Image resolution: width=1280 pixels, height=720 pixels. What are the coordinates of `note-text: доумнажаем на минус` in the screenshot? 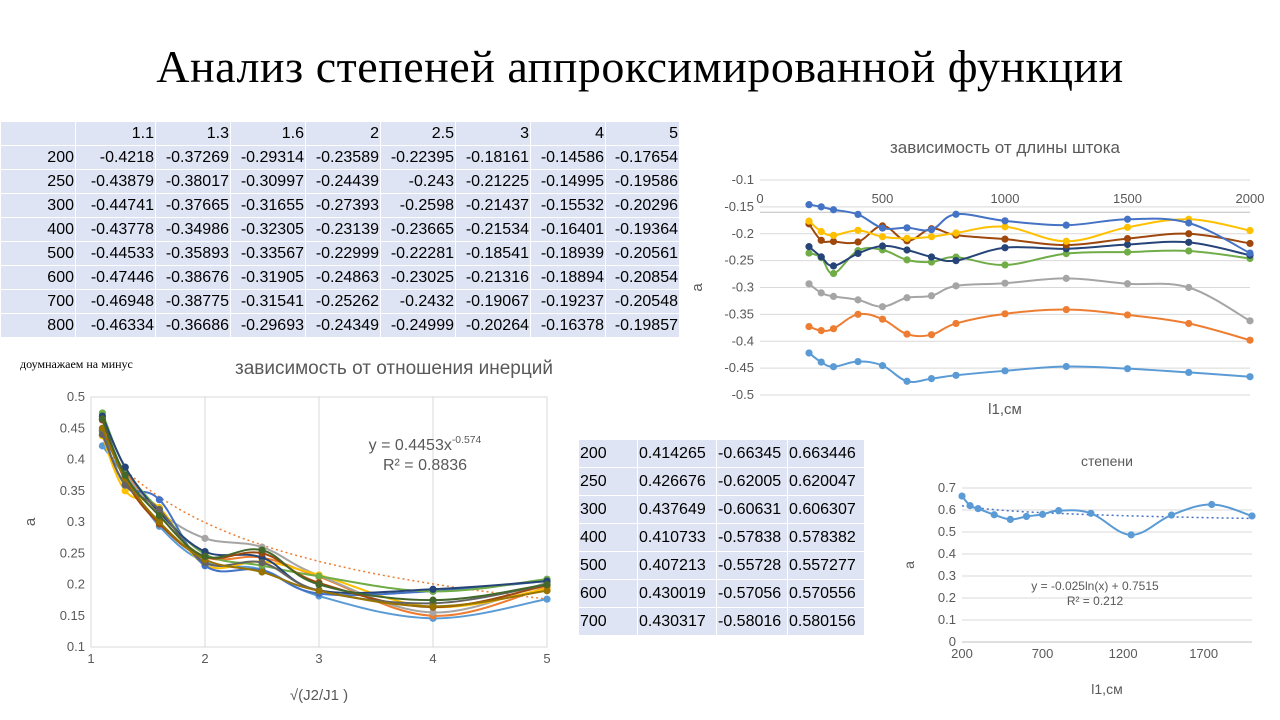 It's located at (76, 364).